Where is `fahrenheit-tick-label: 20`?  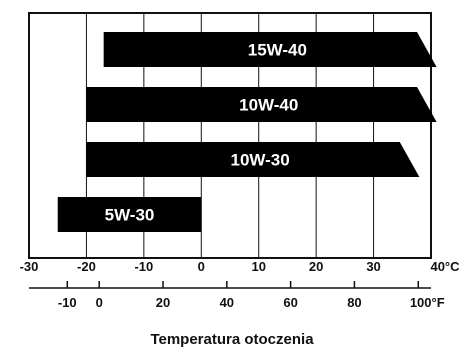 fahrenheit-tick-label: 20 is located at coordinates (163, 302).